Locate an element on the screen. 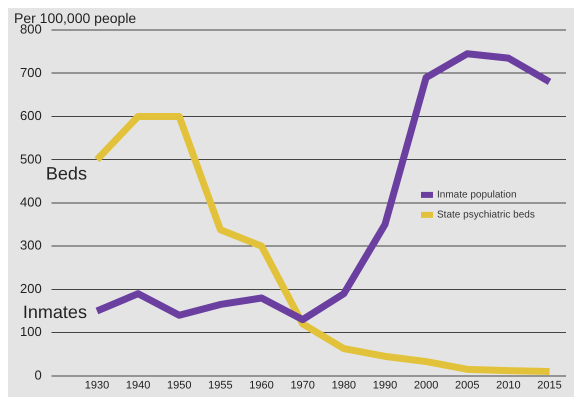 The height and width of the screenshot is (407, 584). y-tick-label: 700 is located at coordinates (31, 72).